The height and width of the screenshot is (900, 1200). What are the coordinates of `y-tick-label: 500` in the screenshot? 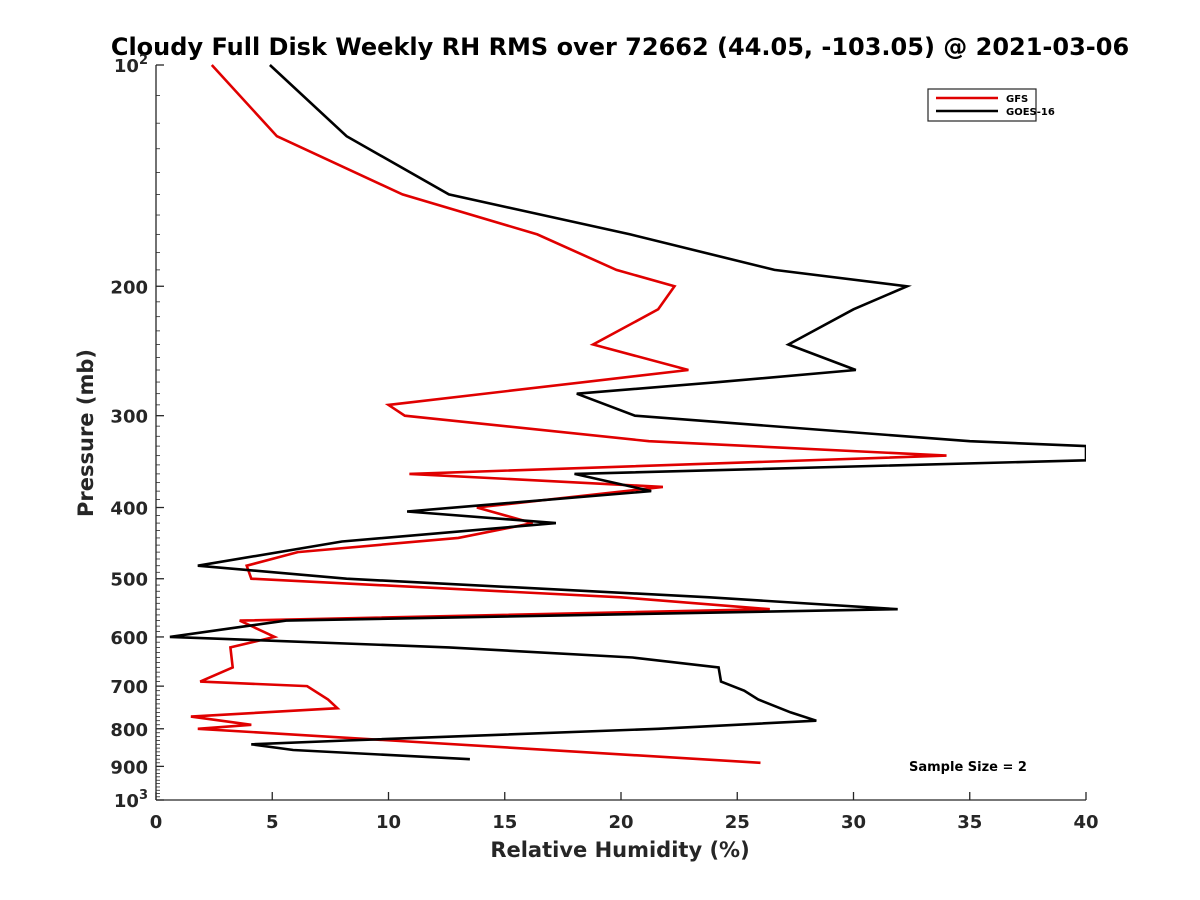 It's located at (129, 580).